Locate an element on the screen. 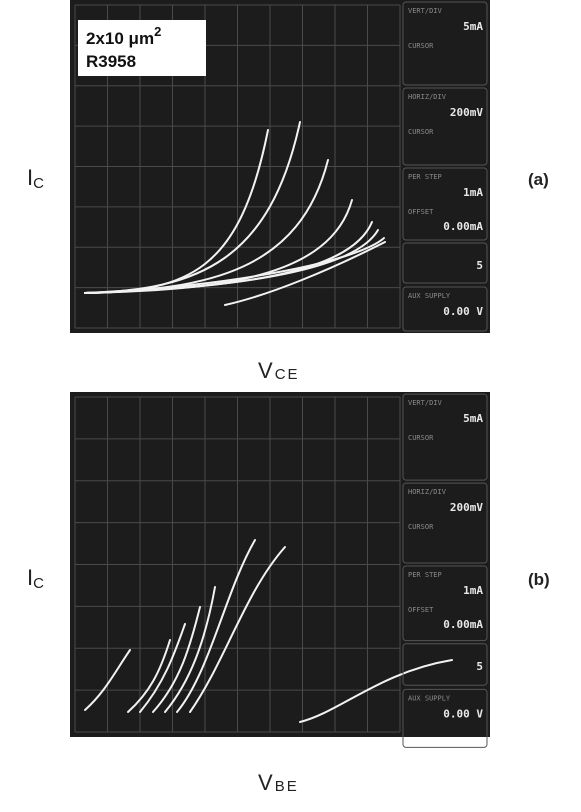  inset-text: R3958 is located at coordinates (111, 61).